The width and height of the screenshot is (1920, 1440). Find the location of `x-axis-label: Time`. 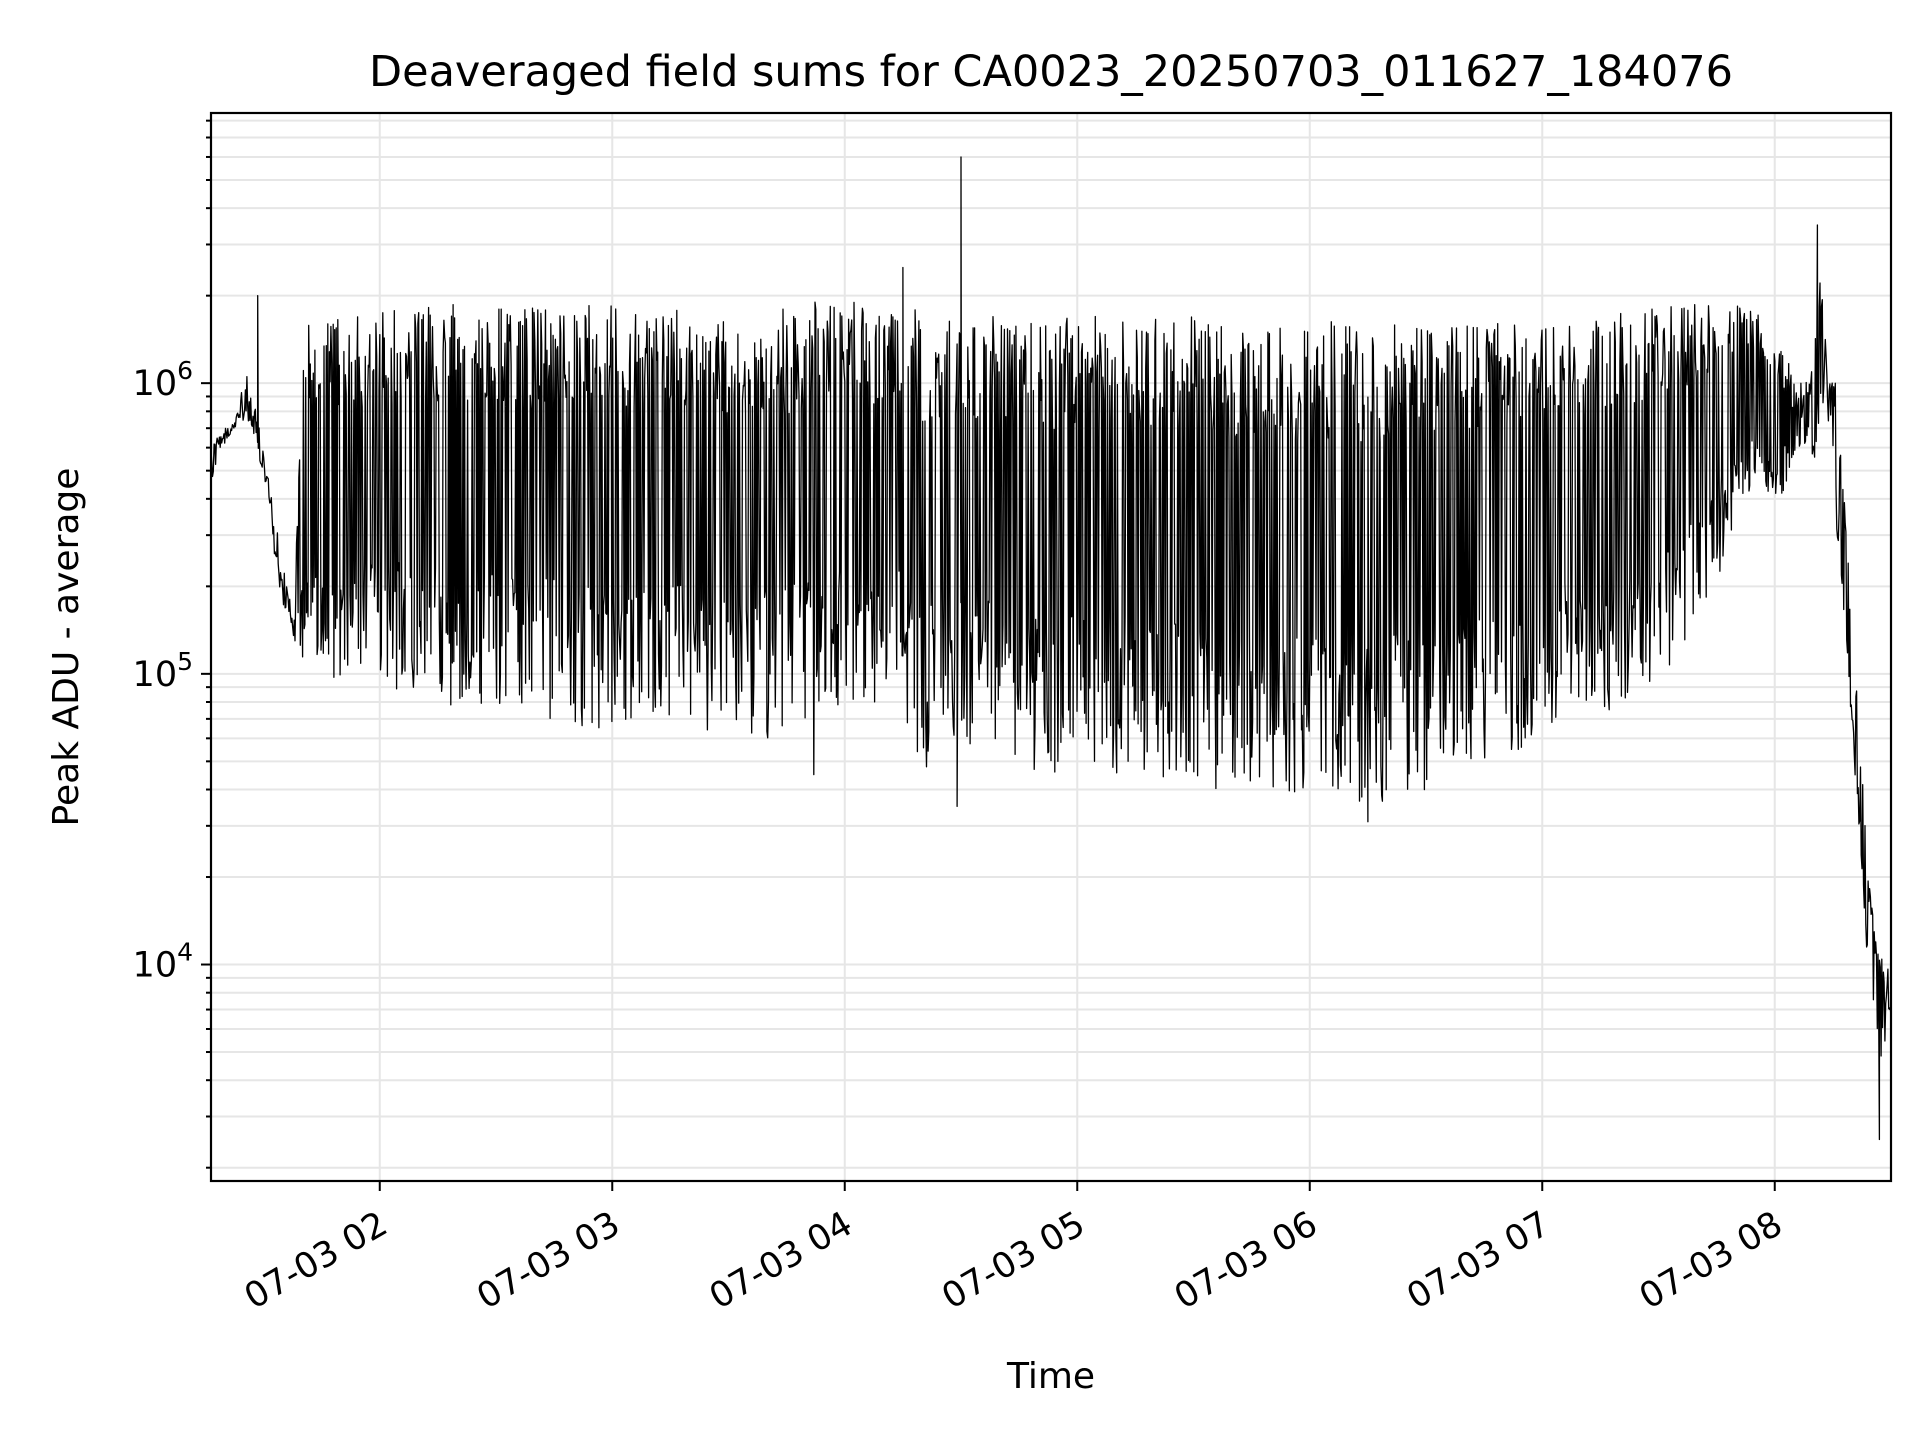

x-axis-label: Time is located at coordinates (1050, 1376).